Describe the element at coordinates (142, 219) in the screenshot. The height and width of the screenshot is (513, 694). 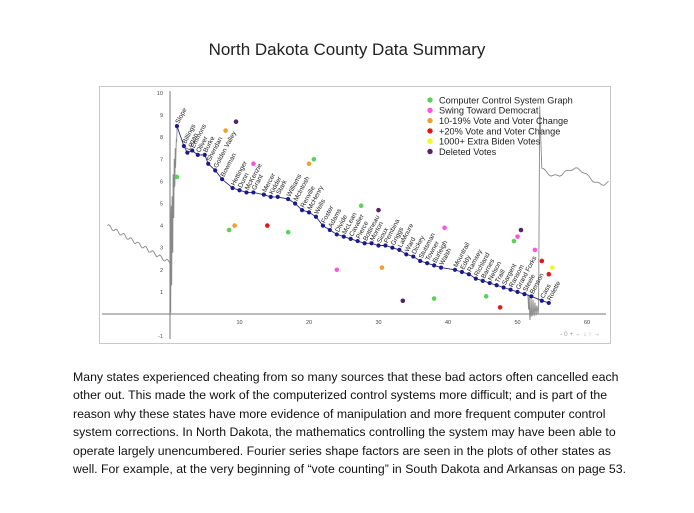
I see `left-wave-curve` at that location.